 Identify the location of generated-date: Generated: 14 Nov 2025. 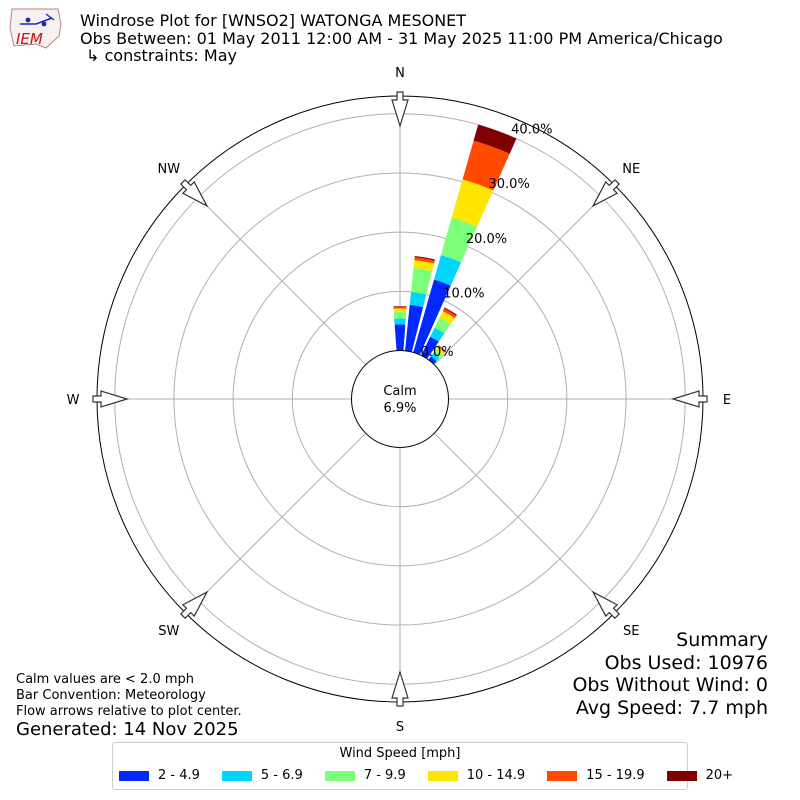
(127, 729).